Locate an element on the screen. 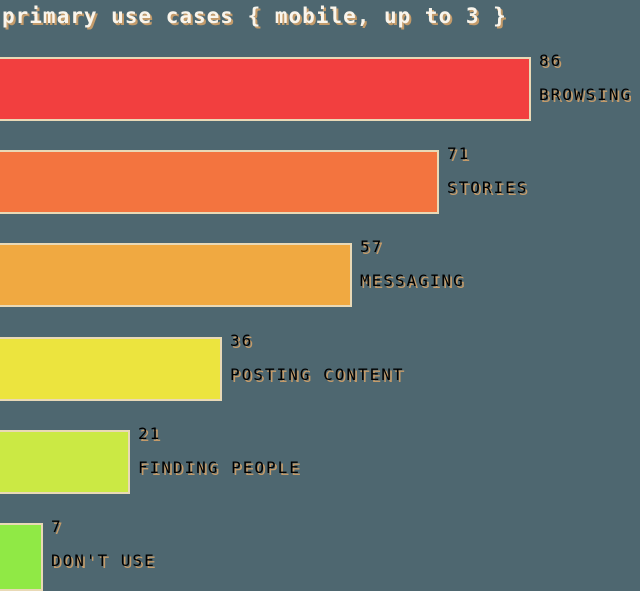 Image resolution: width=640 pixels, height=591 pixels. bar-value-label: 86 is located at coordinates (551, 60).